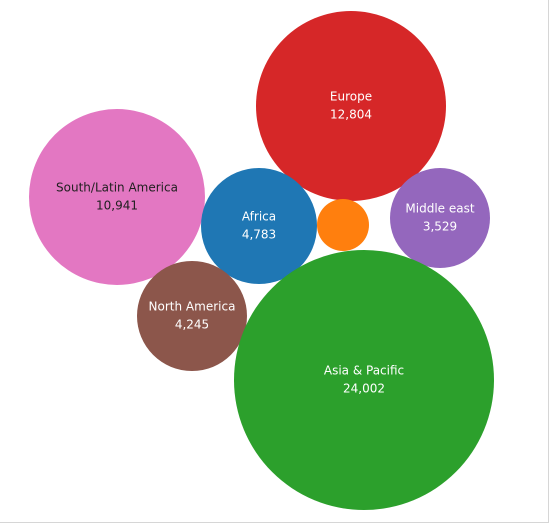 This screenshot has width=549, height=523. I want to click on bubble-africa, so click(259, 226).